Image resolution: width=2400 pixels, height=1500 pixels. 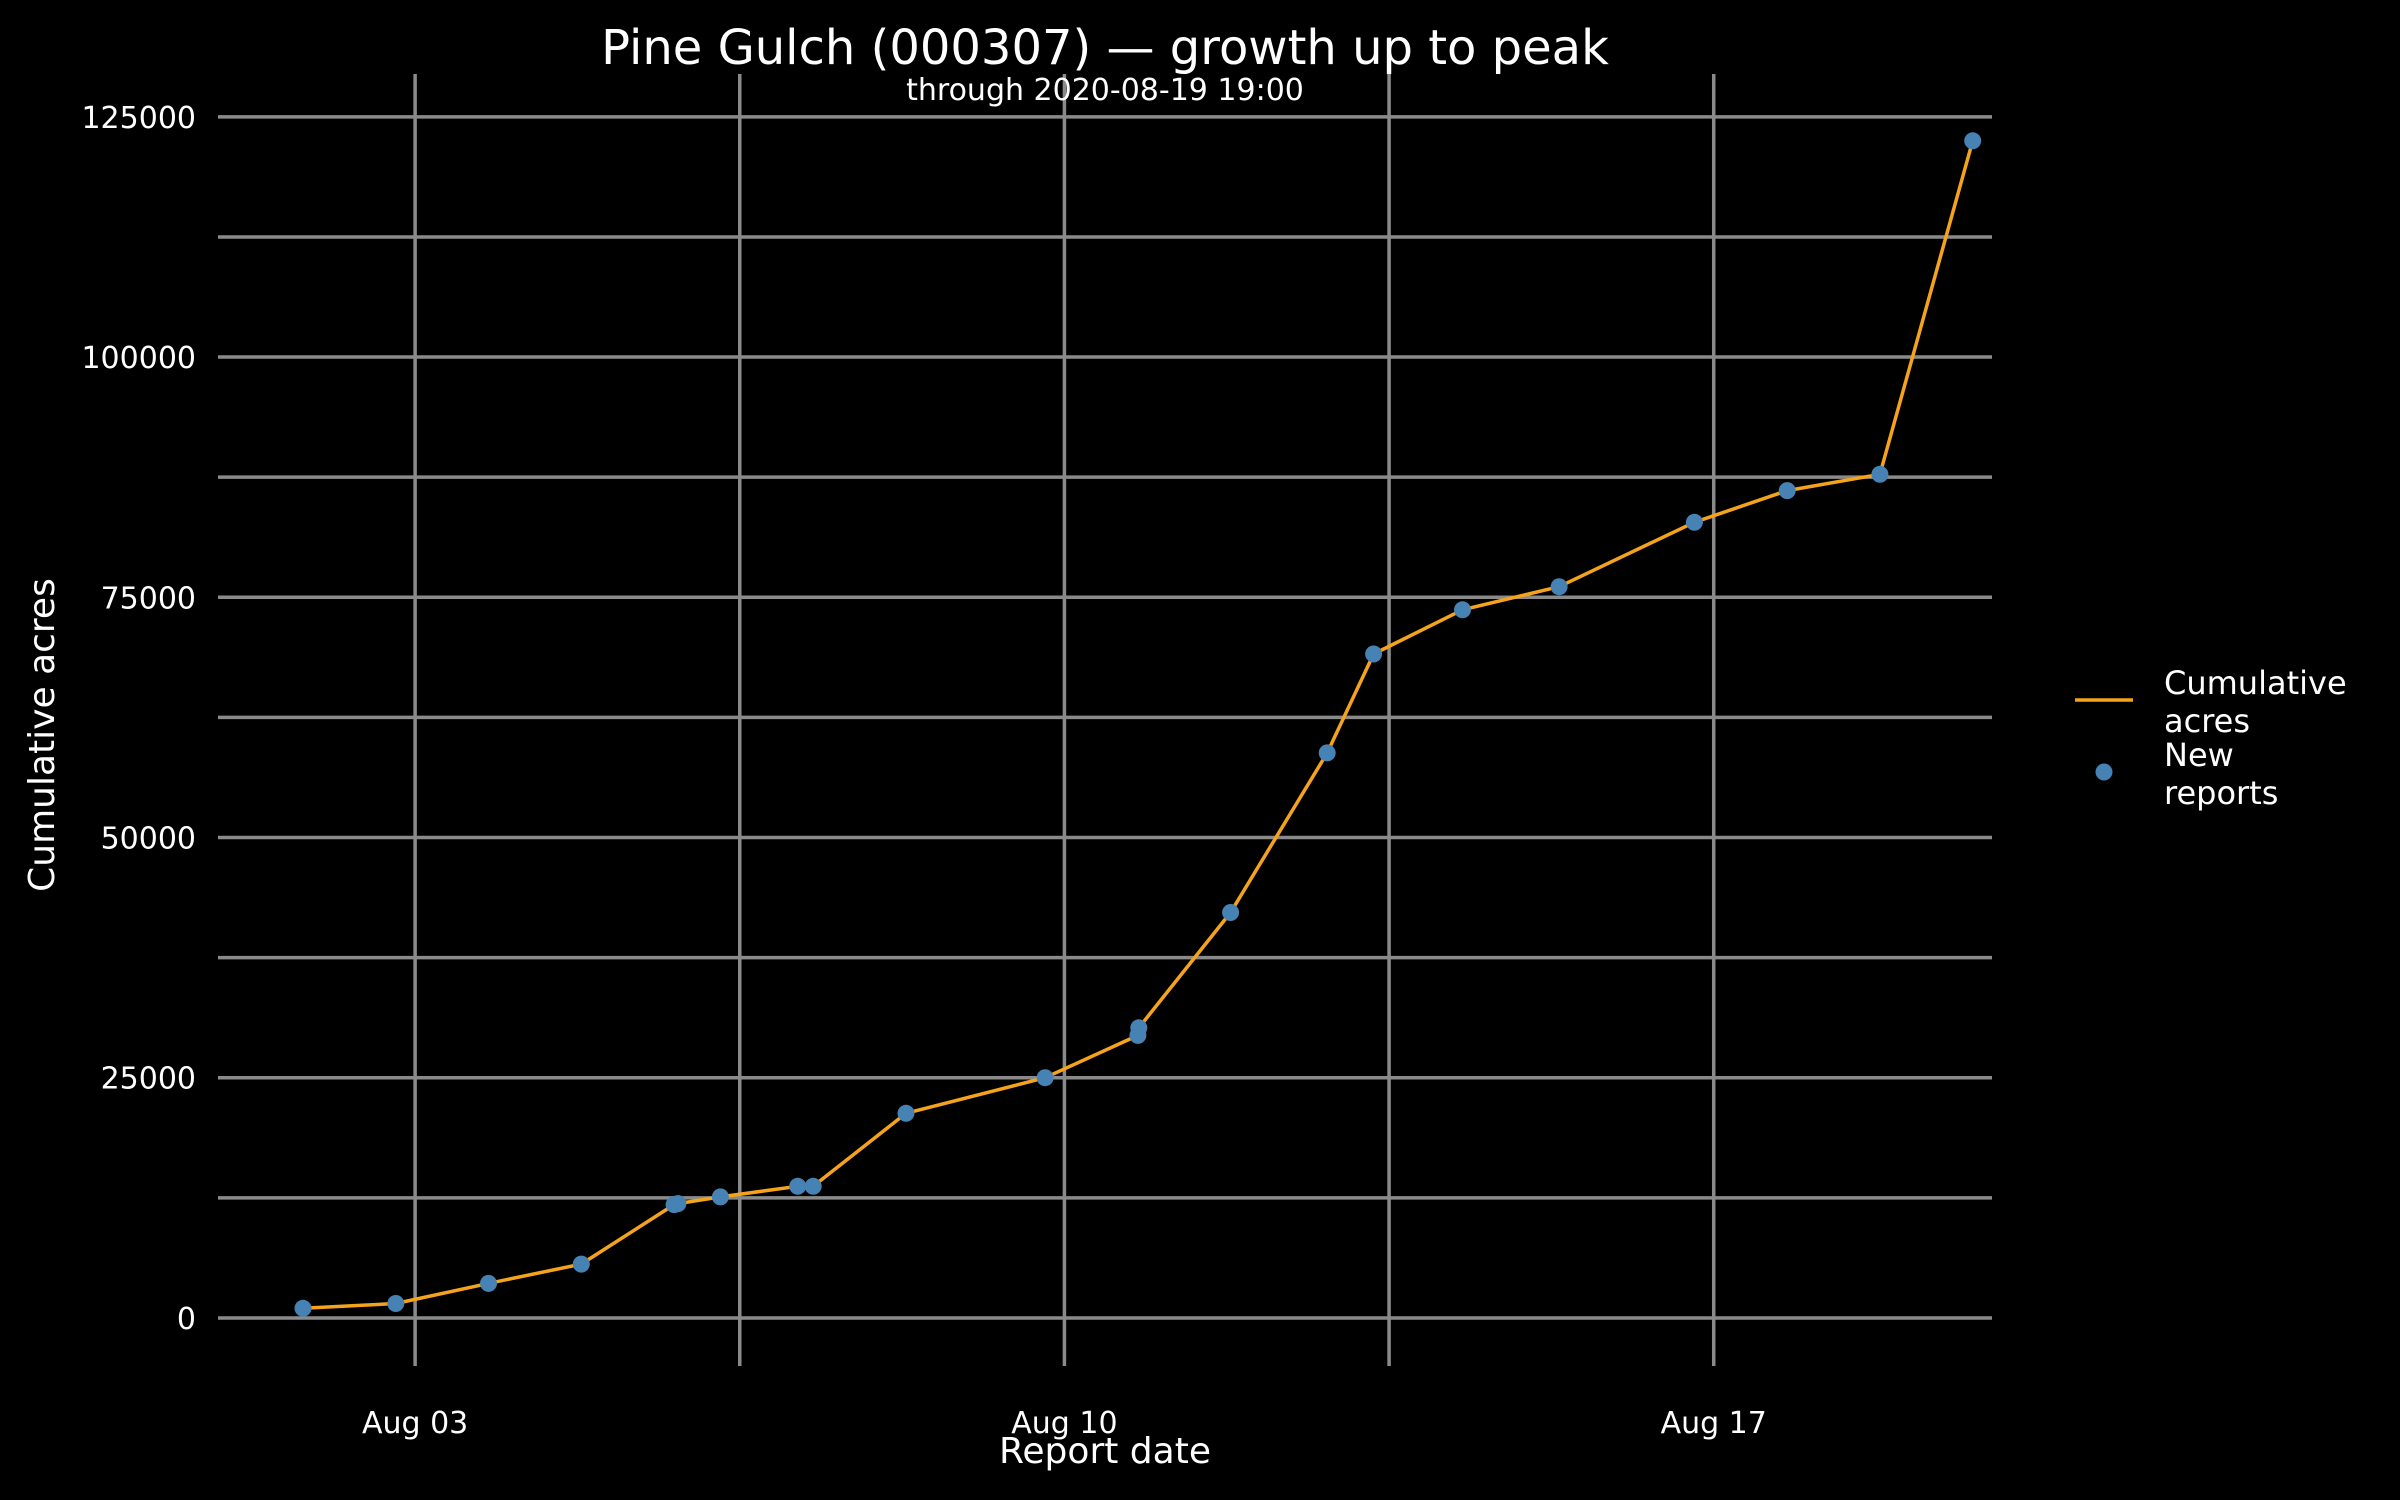 What do you see at coordinates (2255, 702) in the screenshot?
I see `legend-label-cumulative-acres: Cumulative acres` at bounding box center [2255, 702].